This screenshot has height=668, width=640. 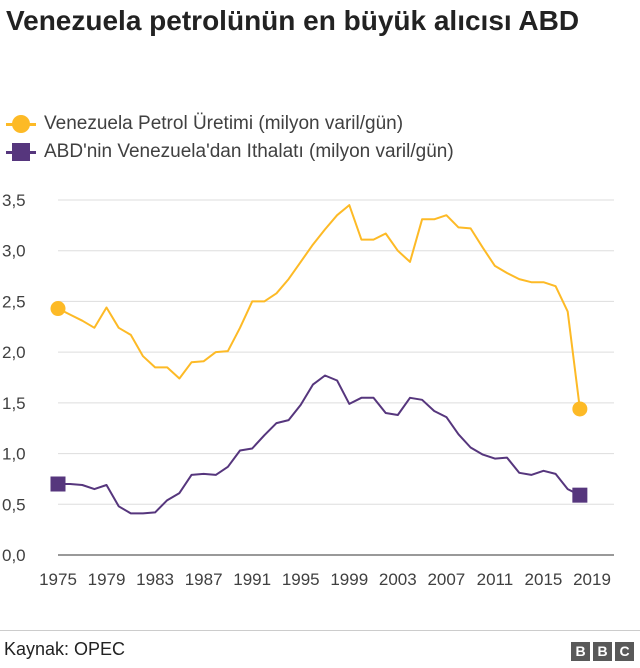 What do you see at coordinates (446, 579) in the screenshot?
I see `x-tick-label: 2007` at bounding box center [446, 579].